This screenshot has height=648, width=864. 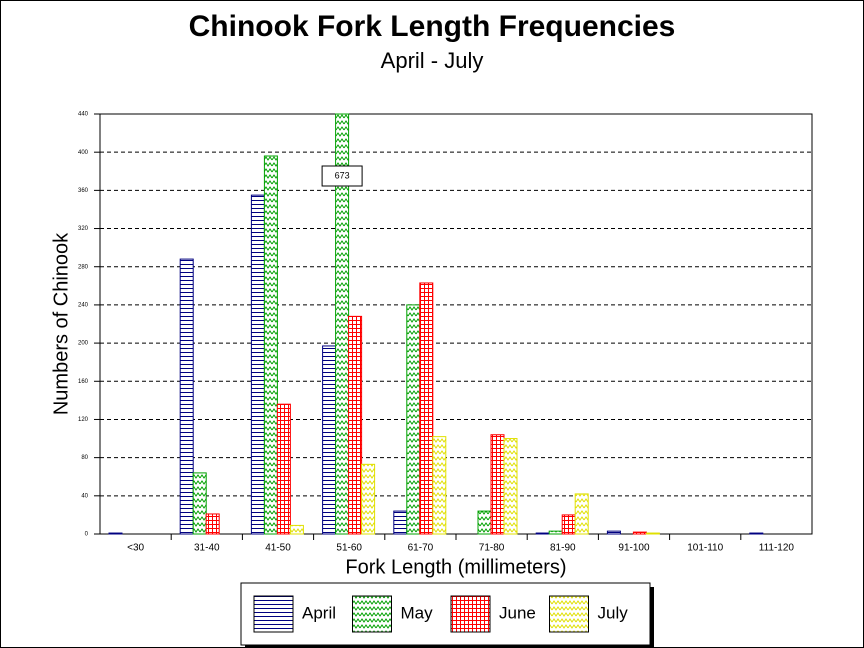 What do you see at coordinates (432, 26) in the screenshot?
I see `chart-title: Chinook Fork Length Frequencies` at bounding box center [432, 26].